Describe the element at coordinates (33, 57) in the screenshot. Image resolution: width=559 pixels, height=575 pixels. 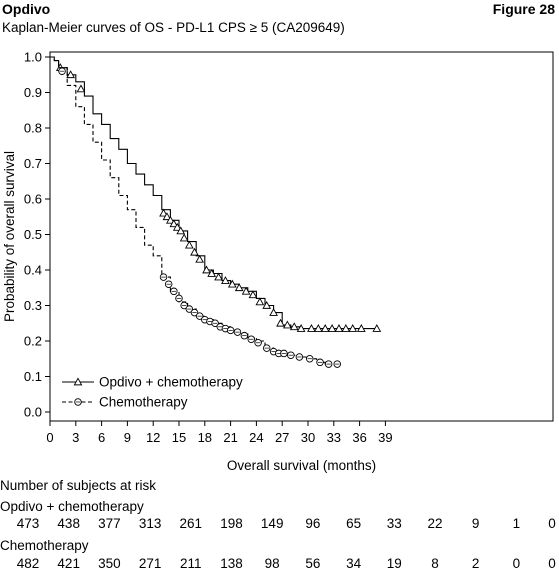
I see `y-tick-label: 1.0` at that location.